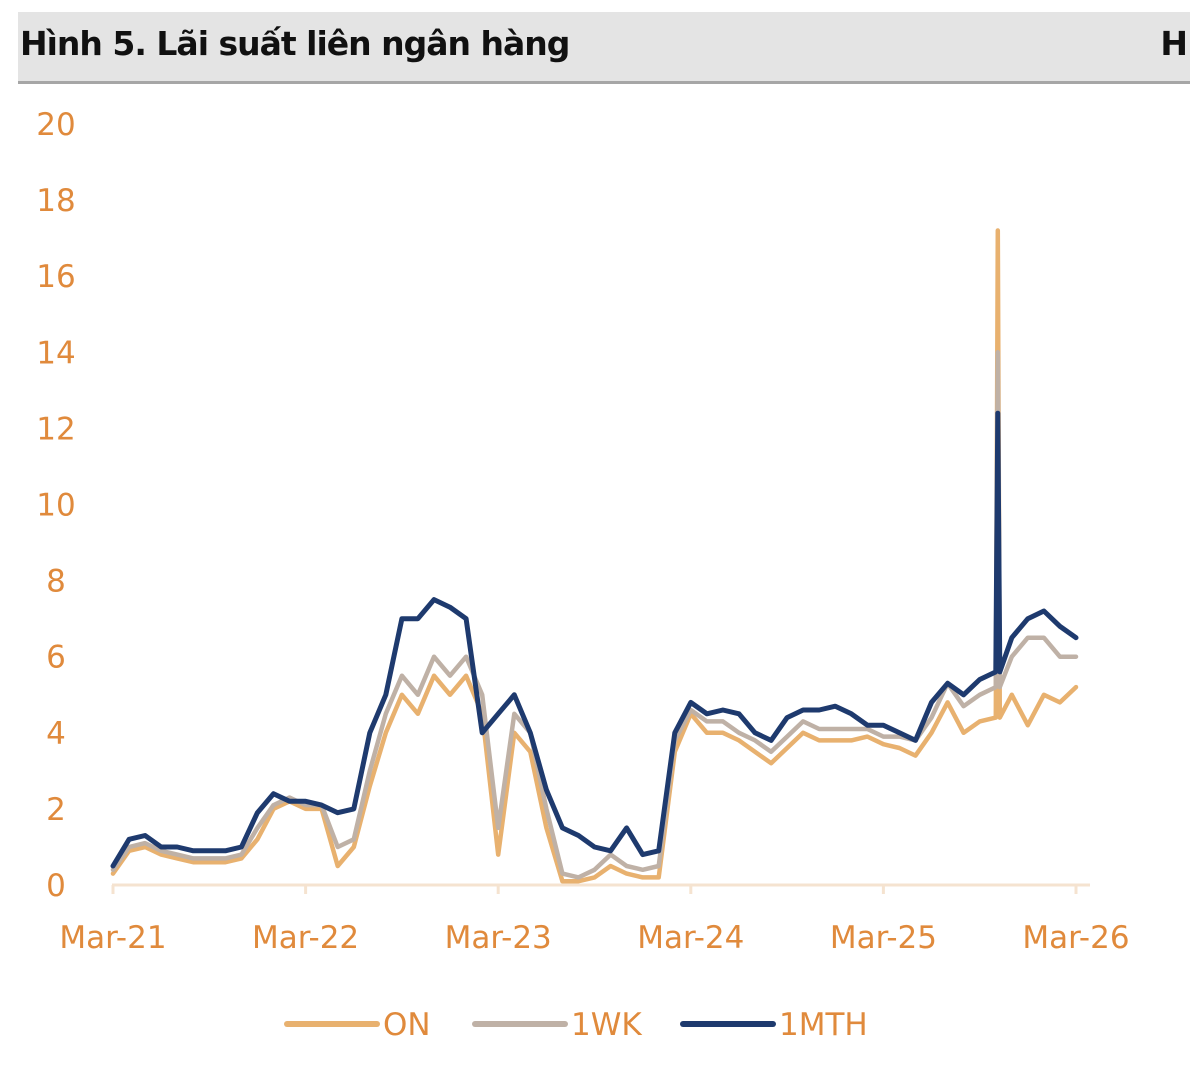 This screenshot has height=1078, width=1190. What do you see at coordinates (56, 886) in the screenshot?
I see `y-tick-label: 0` at bounding box center [56, 886].